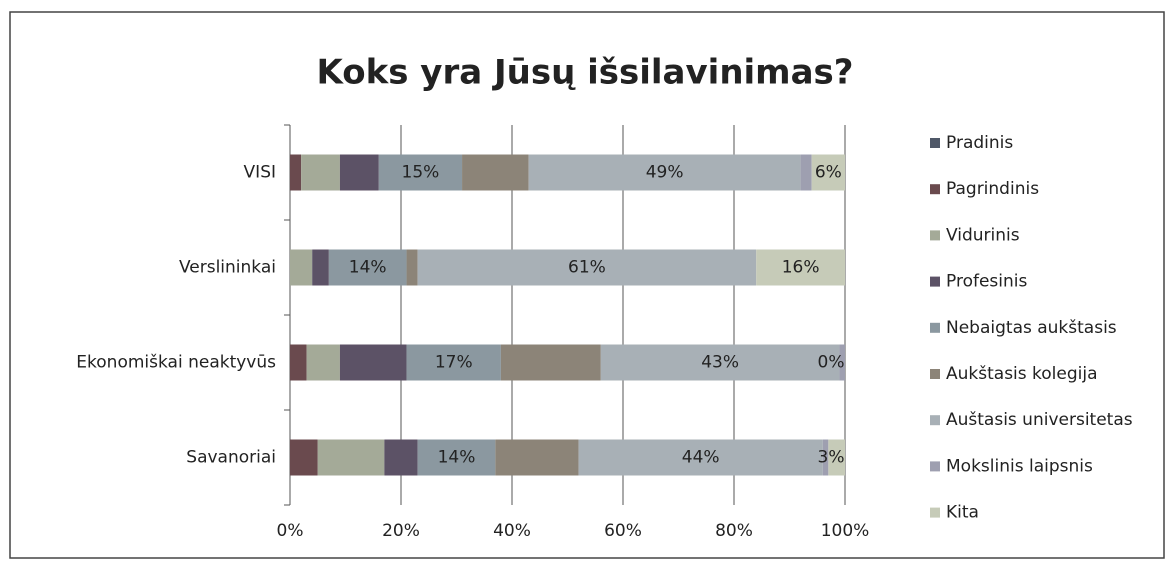 The height and width of the screenshot is (562, 1170). What do you see at coordinates (176, 363) in the screenshot?
I see `y-tick-label: Ekonomiškai neaktyvūs` at bounding box center [176, 363].